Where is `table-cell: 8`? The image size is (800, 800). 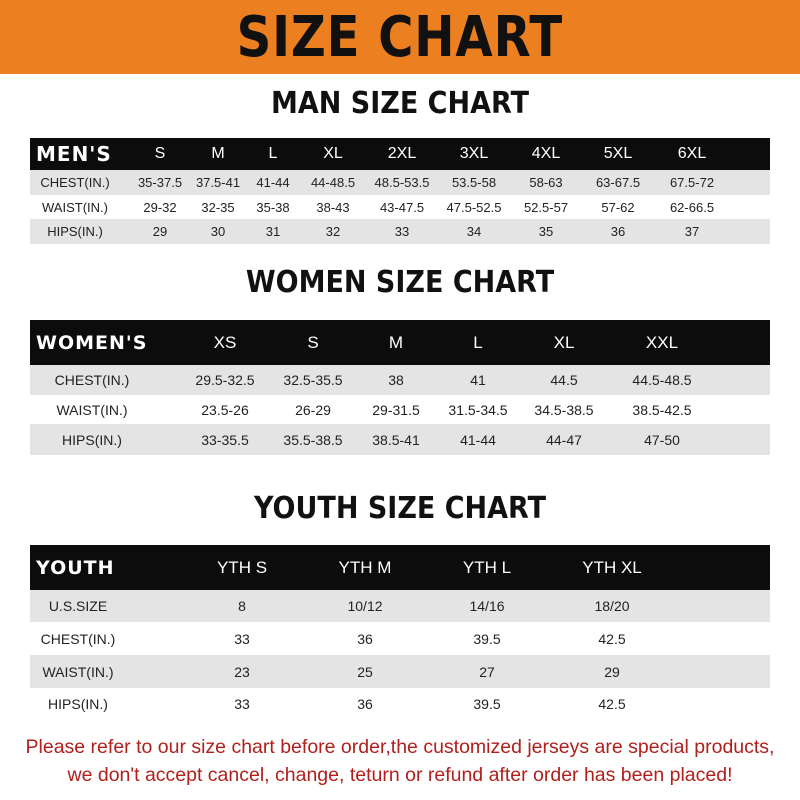
table-cell: 8 is located at coordinates (242, 606).